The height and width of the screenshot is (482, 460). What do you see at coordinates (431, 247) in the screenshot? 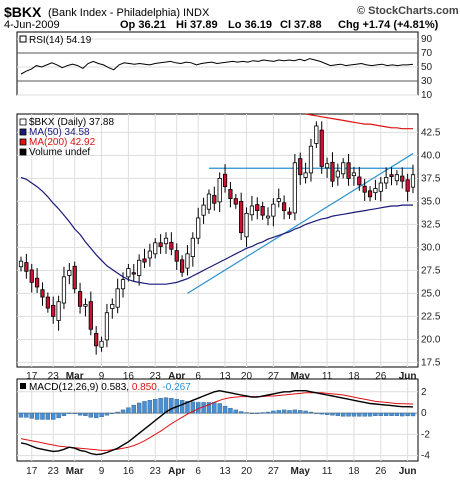
I see `price-tick-label: 30.0` at bounding box center [431, 247].